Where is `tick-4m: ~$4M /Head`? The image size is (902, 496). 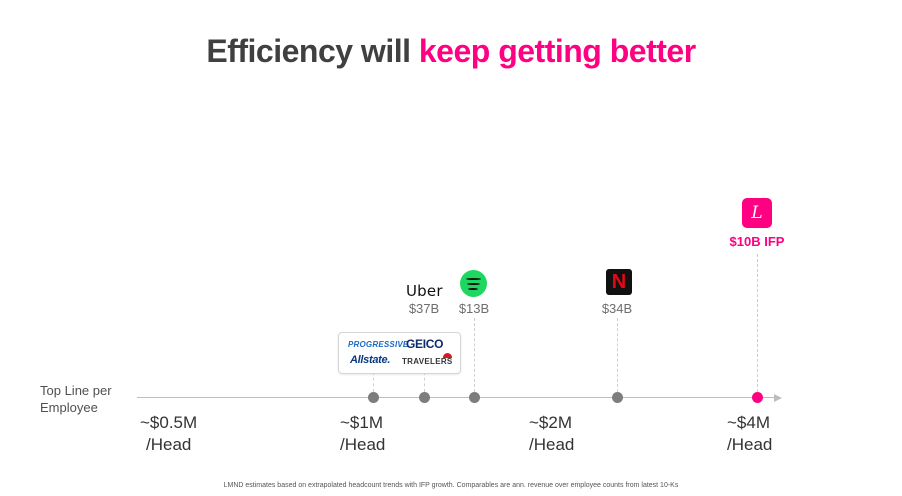
tick-4m: ~$4M /Head is located at coordinates (749, 434).